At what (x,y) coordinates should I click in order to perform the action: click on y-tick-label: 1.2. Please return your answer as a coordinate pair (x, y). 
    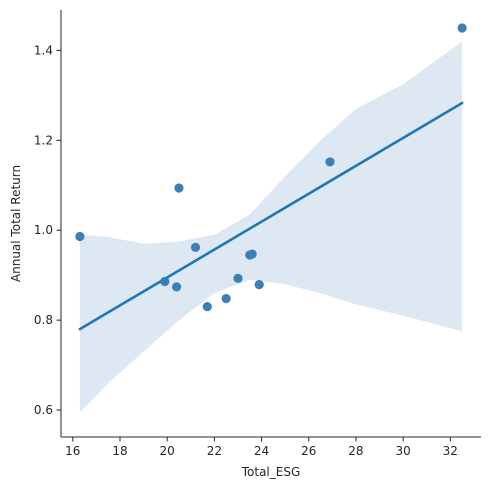
    Looking at the image, I should click on (43, 140).